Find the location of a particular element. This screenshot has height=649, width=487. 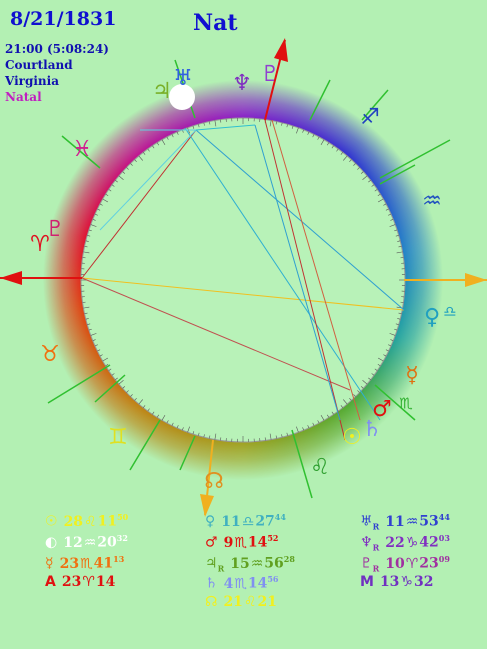

minutes: 42 is located at coordinates (429, 542).